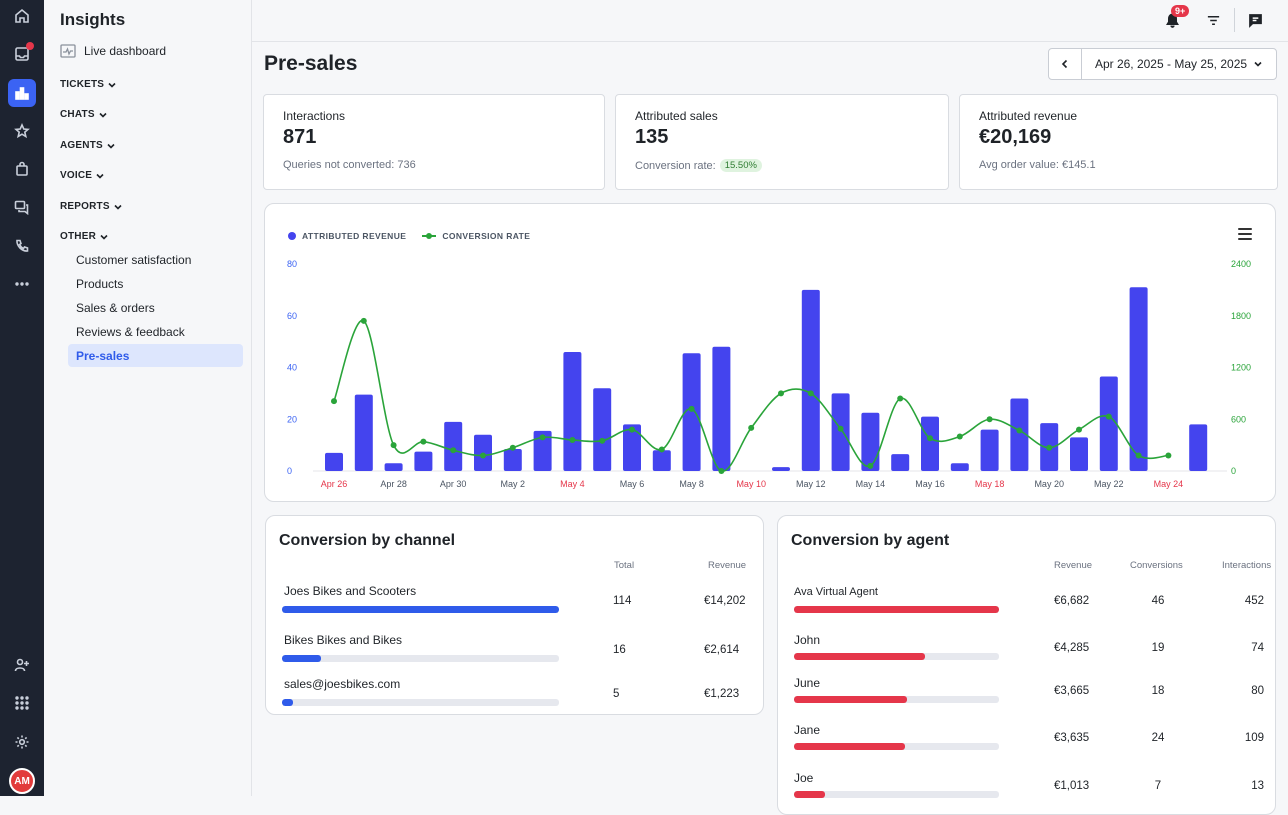  I want to click on inbox-icon, so click(22, 54).